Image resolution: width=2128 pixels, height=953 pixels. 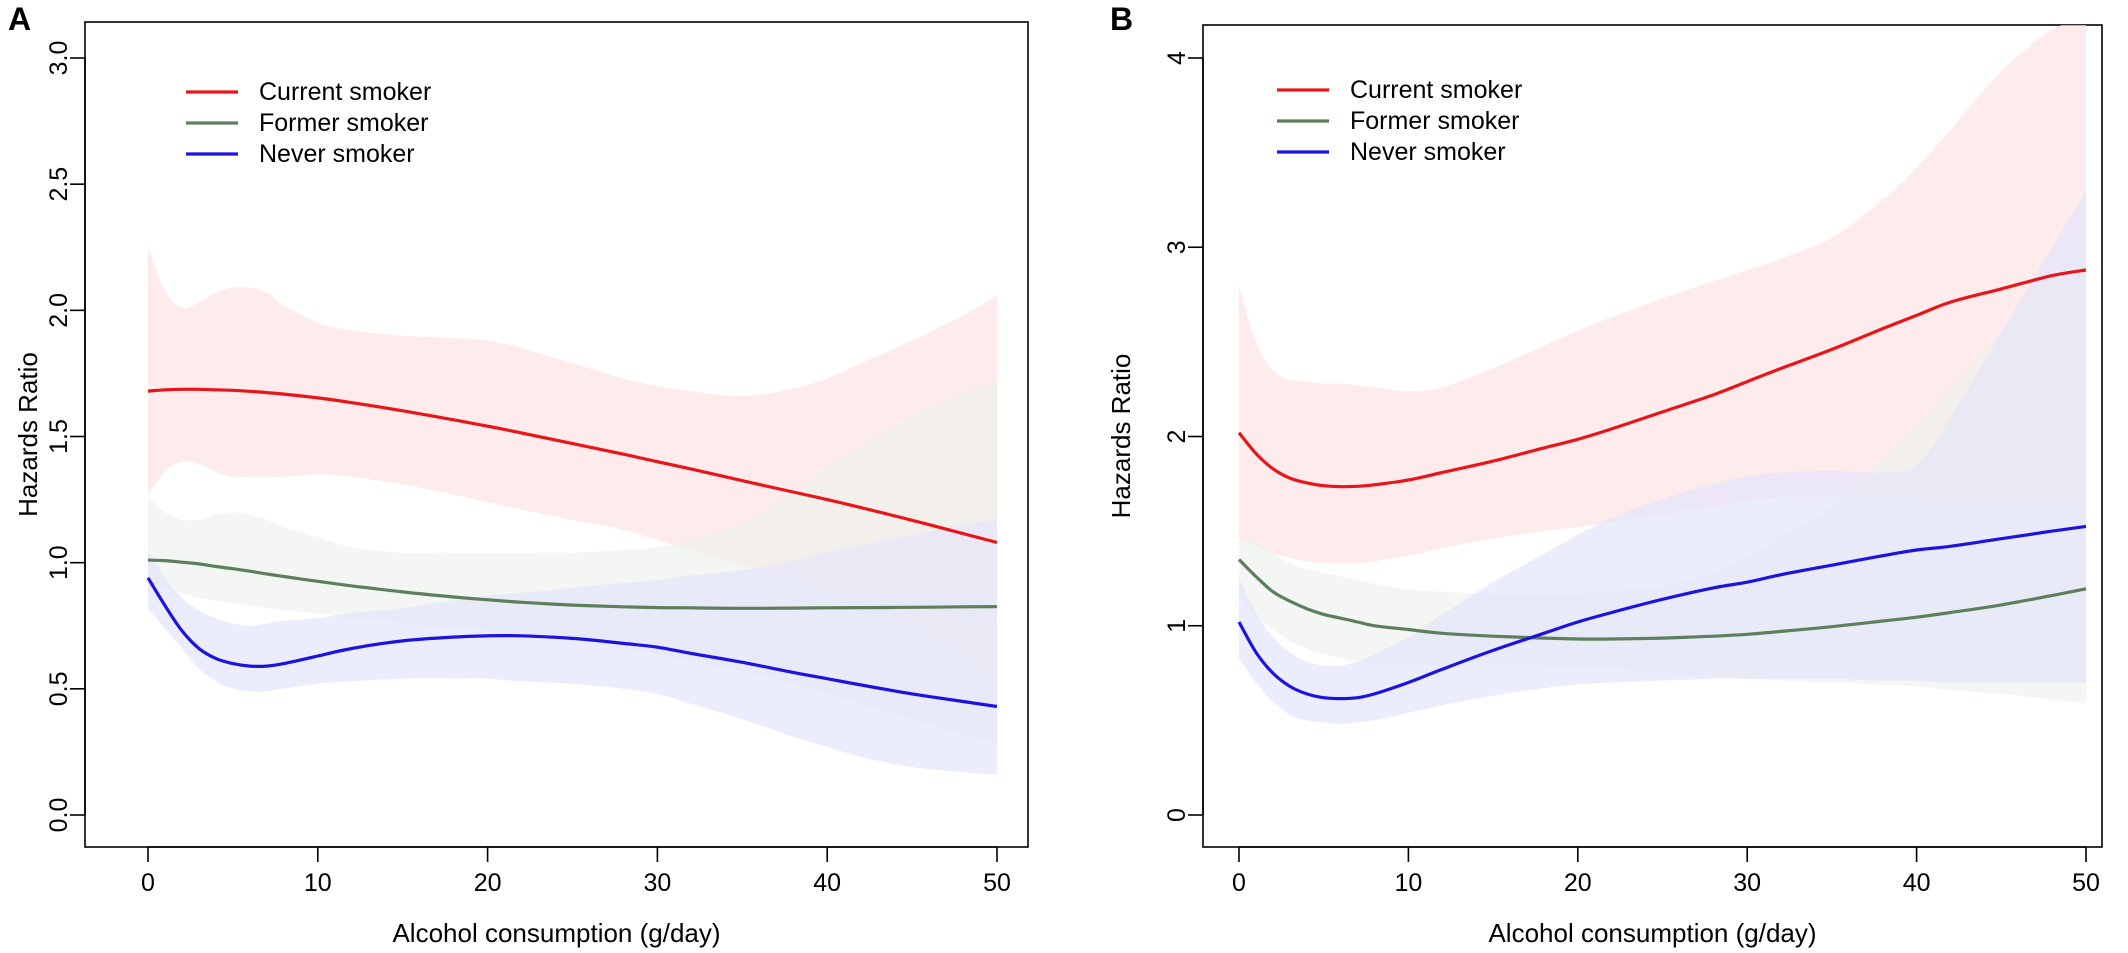 I want to click on series-lines, so click(x=572, y=548).